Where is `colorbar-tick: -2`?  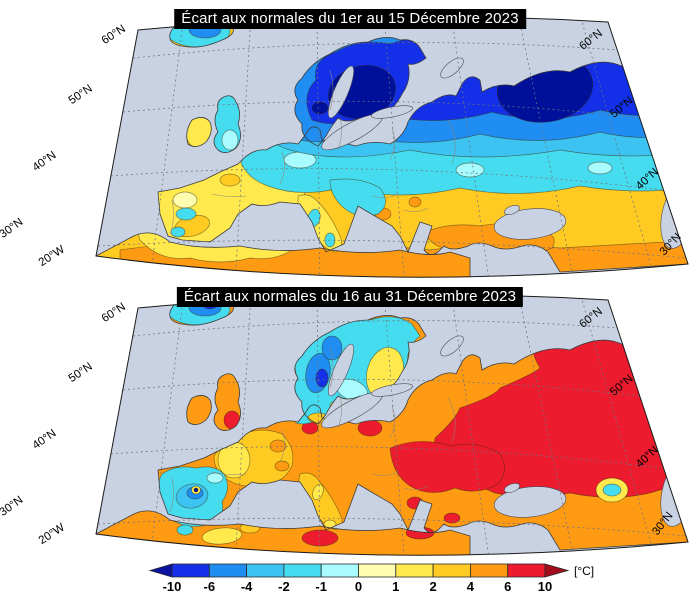
colorbar-tick: -2 is located at coordinates (284, 586).